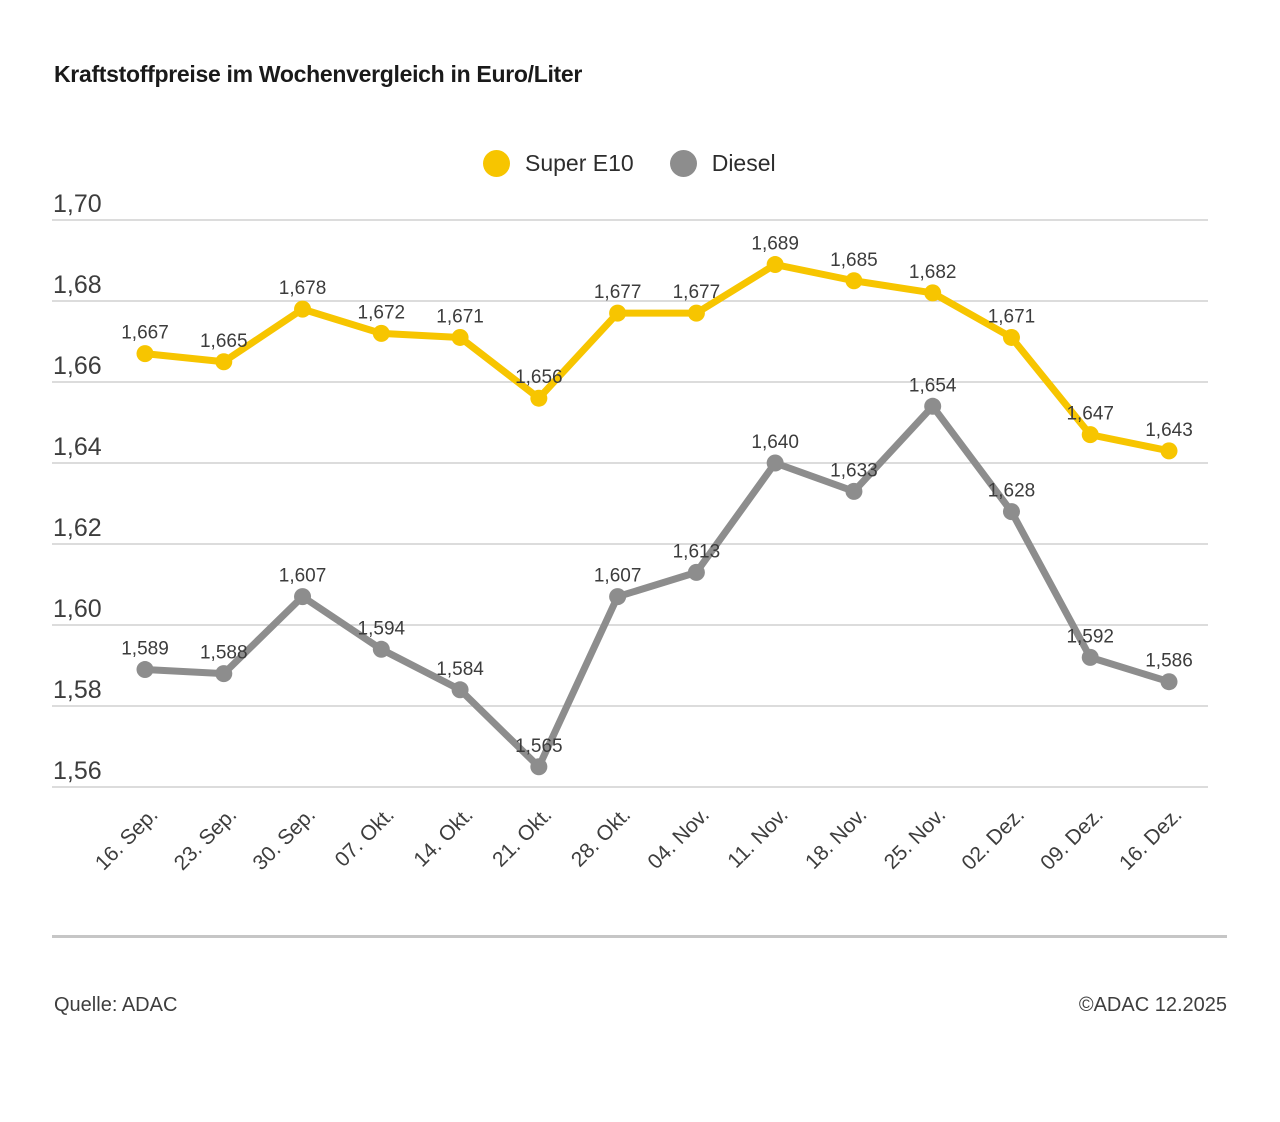 The width and height of the screenshot is (1280, 1122). I want to click on legend-item-diesel: Diesel, so click(722, 163).